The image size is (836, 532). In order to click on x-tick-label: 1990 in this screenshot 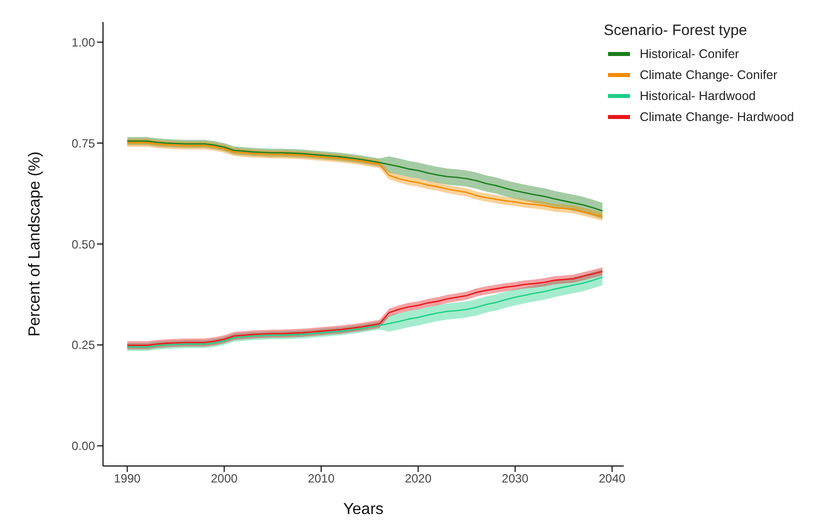, I will do `click(127, 479)`.